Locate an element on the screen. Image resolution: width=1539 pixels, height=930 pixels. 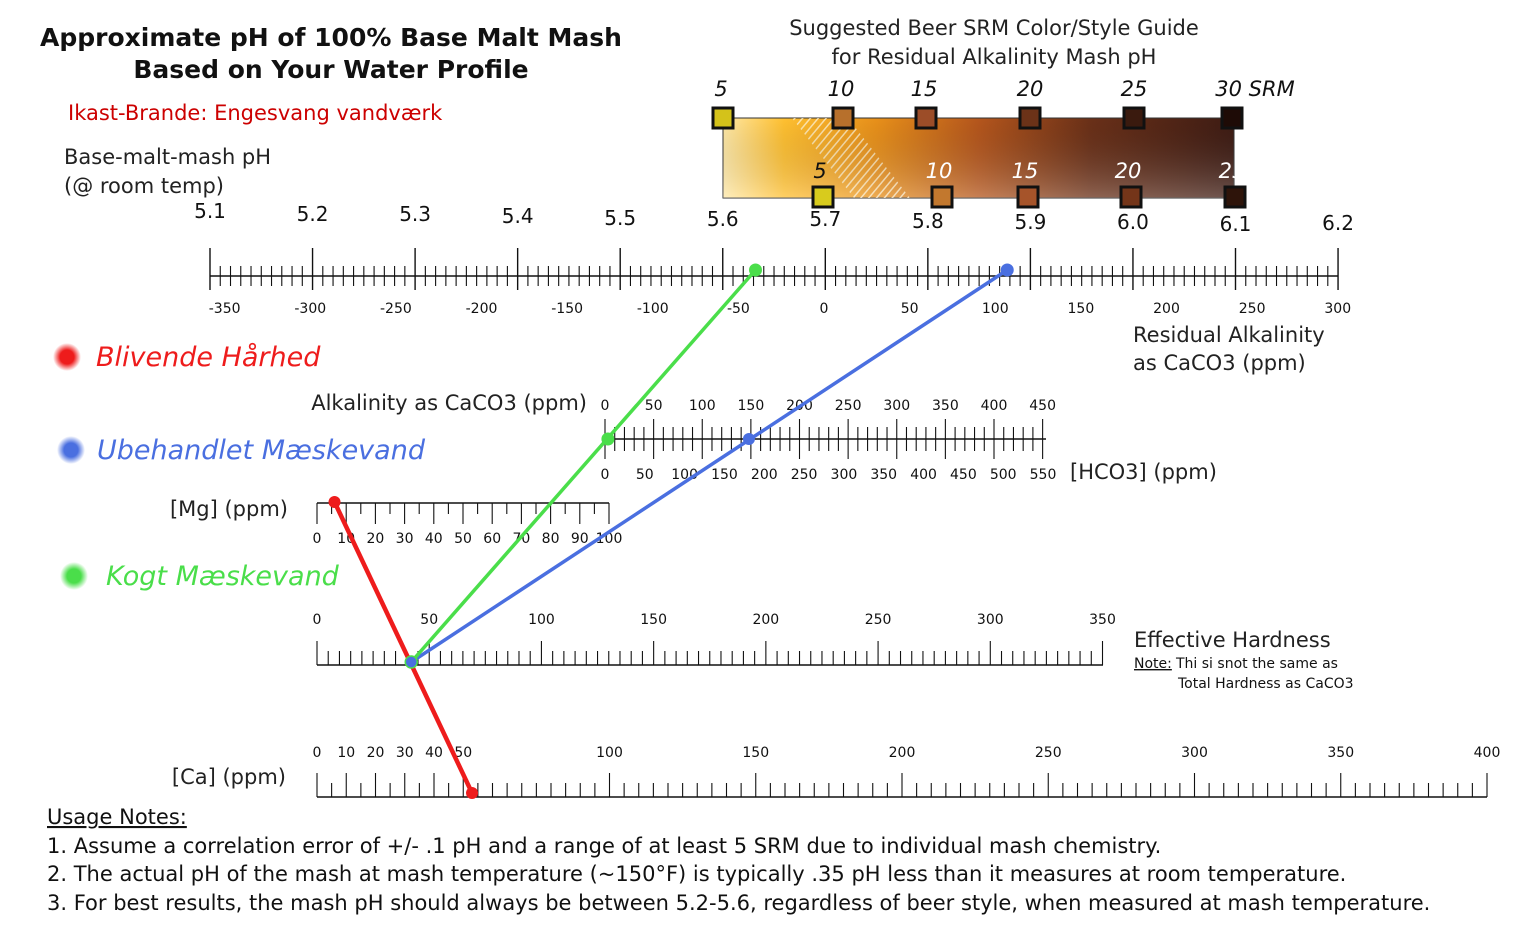
ra-tick-label: -150 is located at coordinates (567, 309).